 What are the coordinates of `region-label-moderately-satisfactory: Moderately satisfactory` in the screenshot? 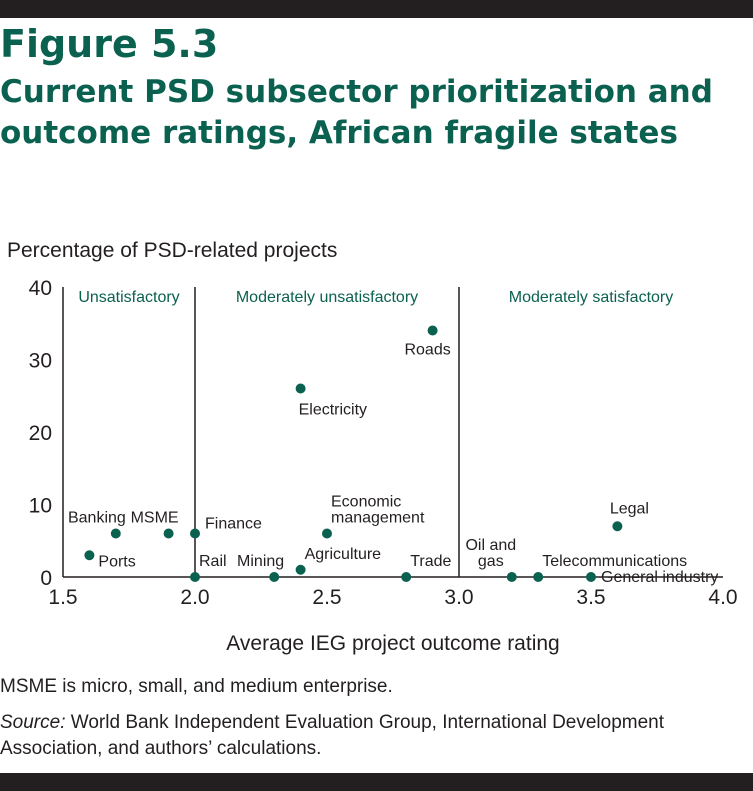 It's located at (591, 297).